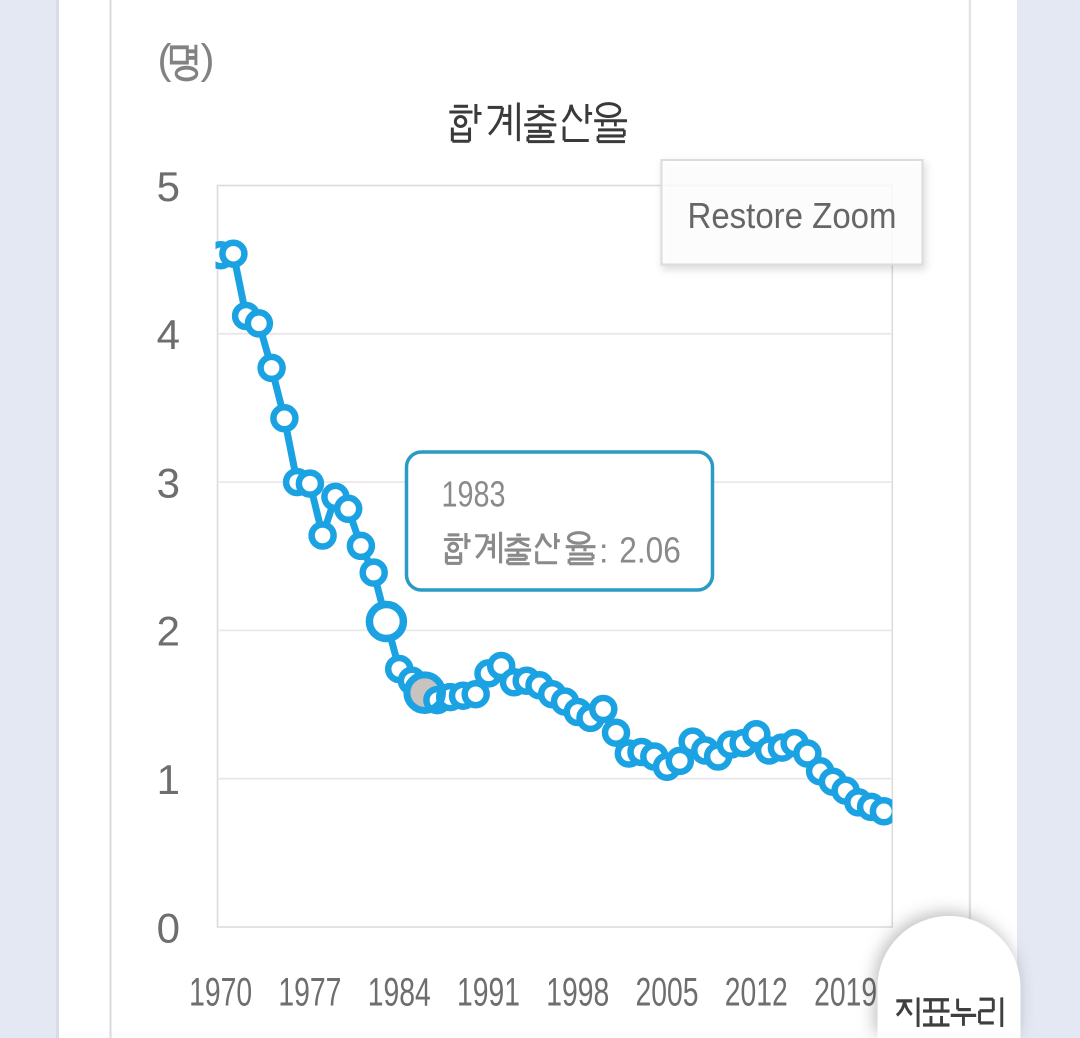 Image resolution: width=1080 pixels, height=1038 pixels. Describe the element at coordinates (168, 186) in the screenshot. I see `svg-text: 5` at that location.